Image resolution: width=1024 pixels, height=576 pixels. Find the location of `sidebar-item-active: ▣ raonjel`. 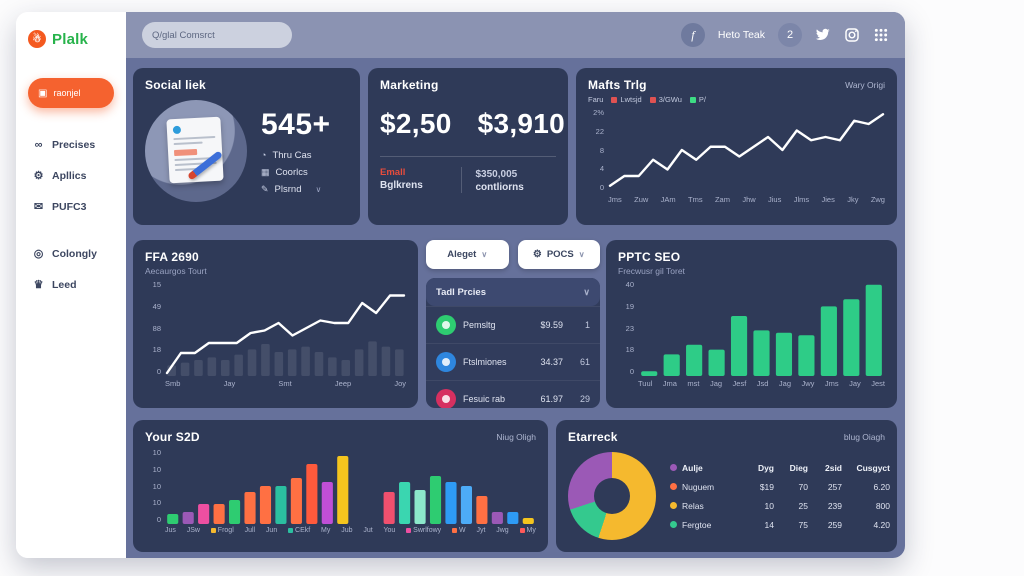

sidebar-item-active: ▣ raonjel is located at coordinates (71, 93).